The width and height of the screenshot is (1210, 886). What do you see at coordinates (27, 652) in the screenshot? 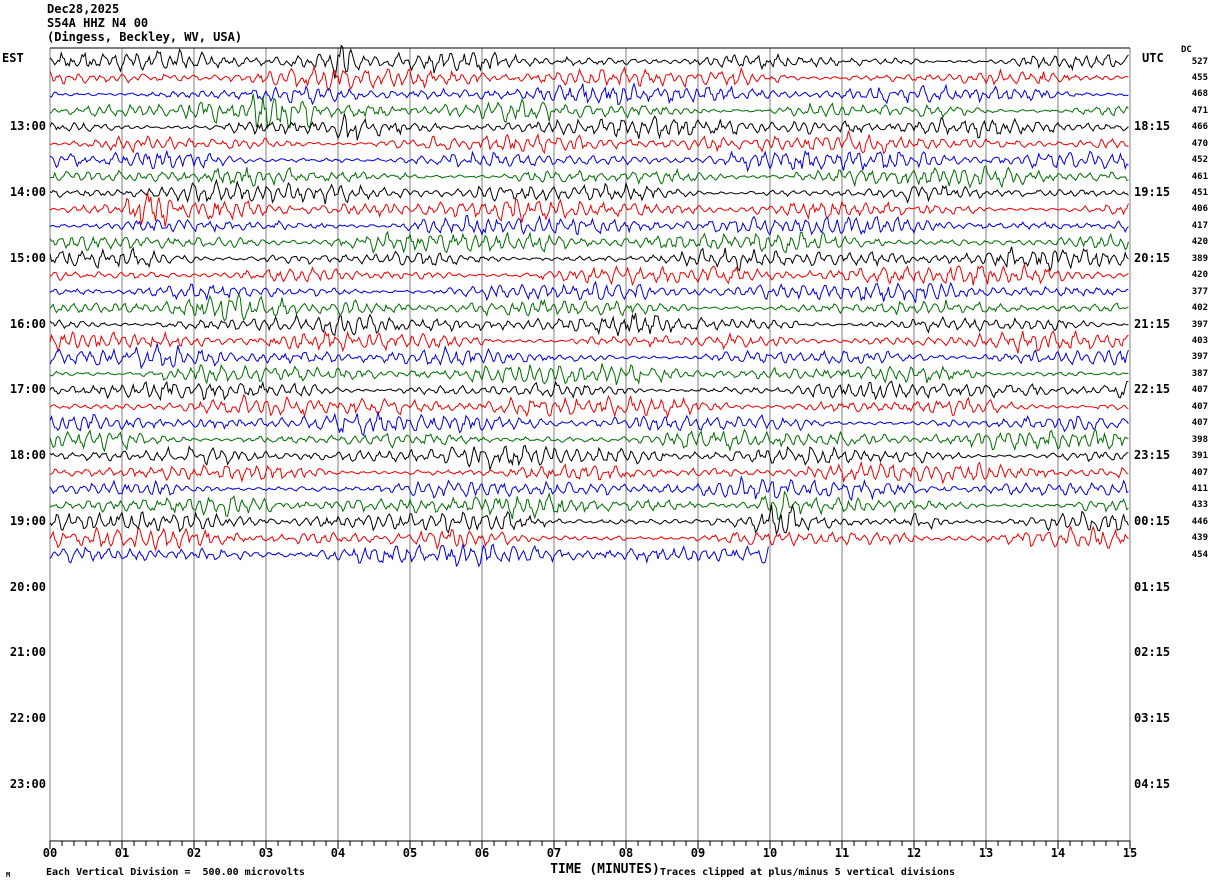
I see `left-hour-label: 21:00` at bounding box center [27, 652].